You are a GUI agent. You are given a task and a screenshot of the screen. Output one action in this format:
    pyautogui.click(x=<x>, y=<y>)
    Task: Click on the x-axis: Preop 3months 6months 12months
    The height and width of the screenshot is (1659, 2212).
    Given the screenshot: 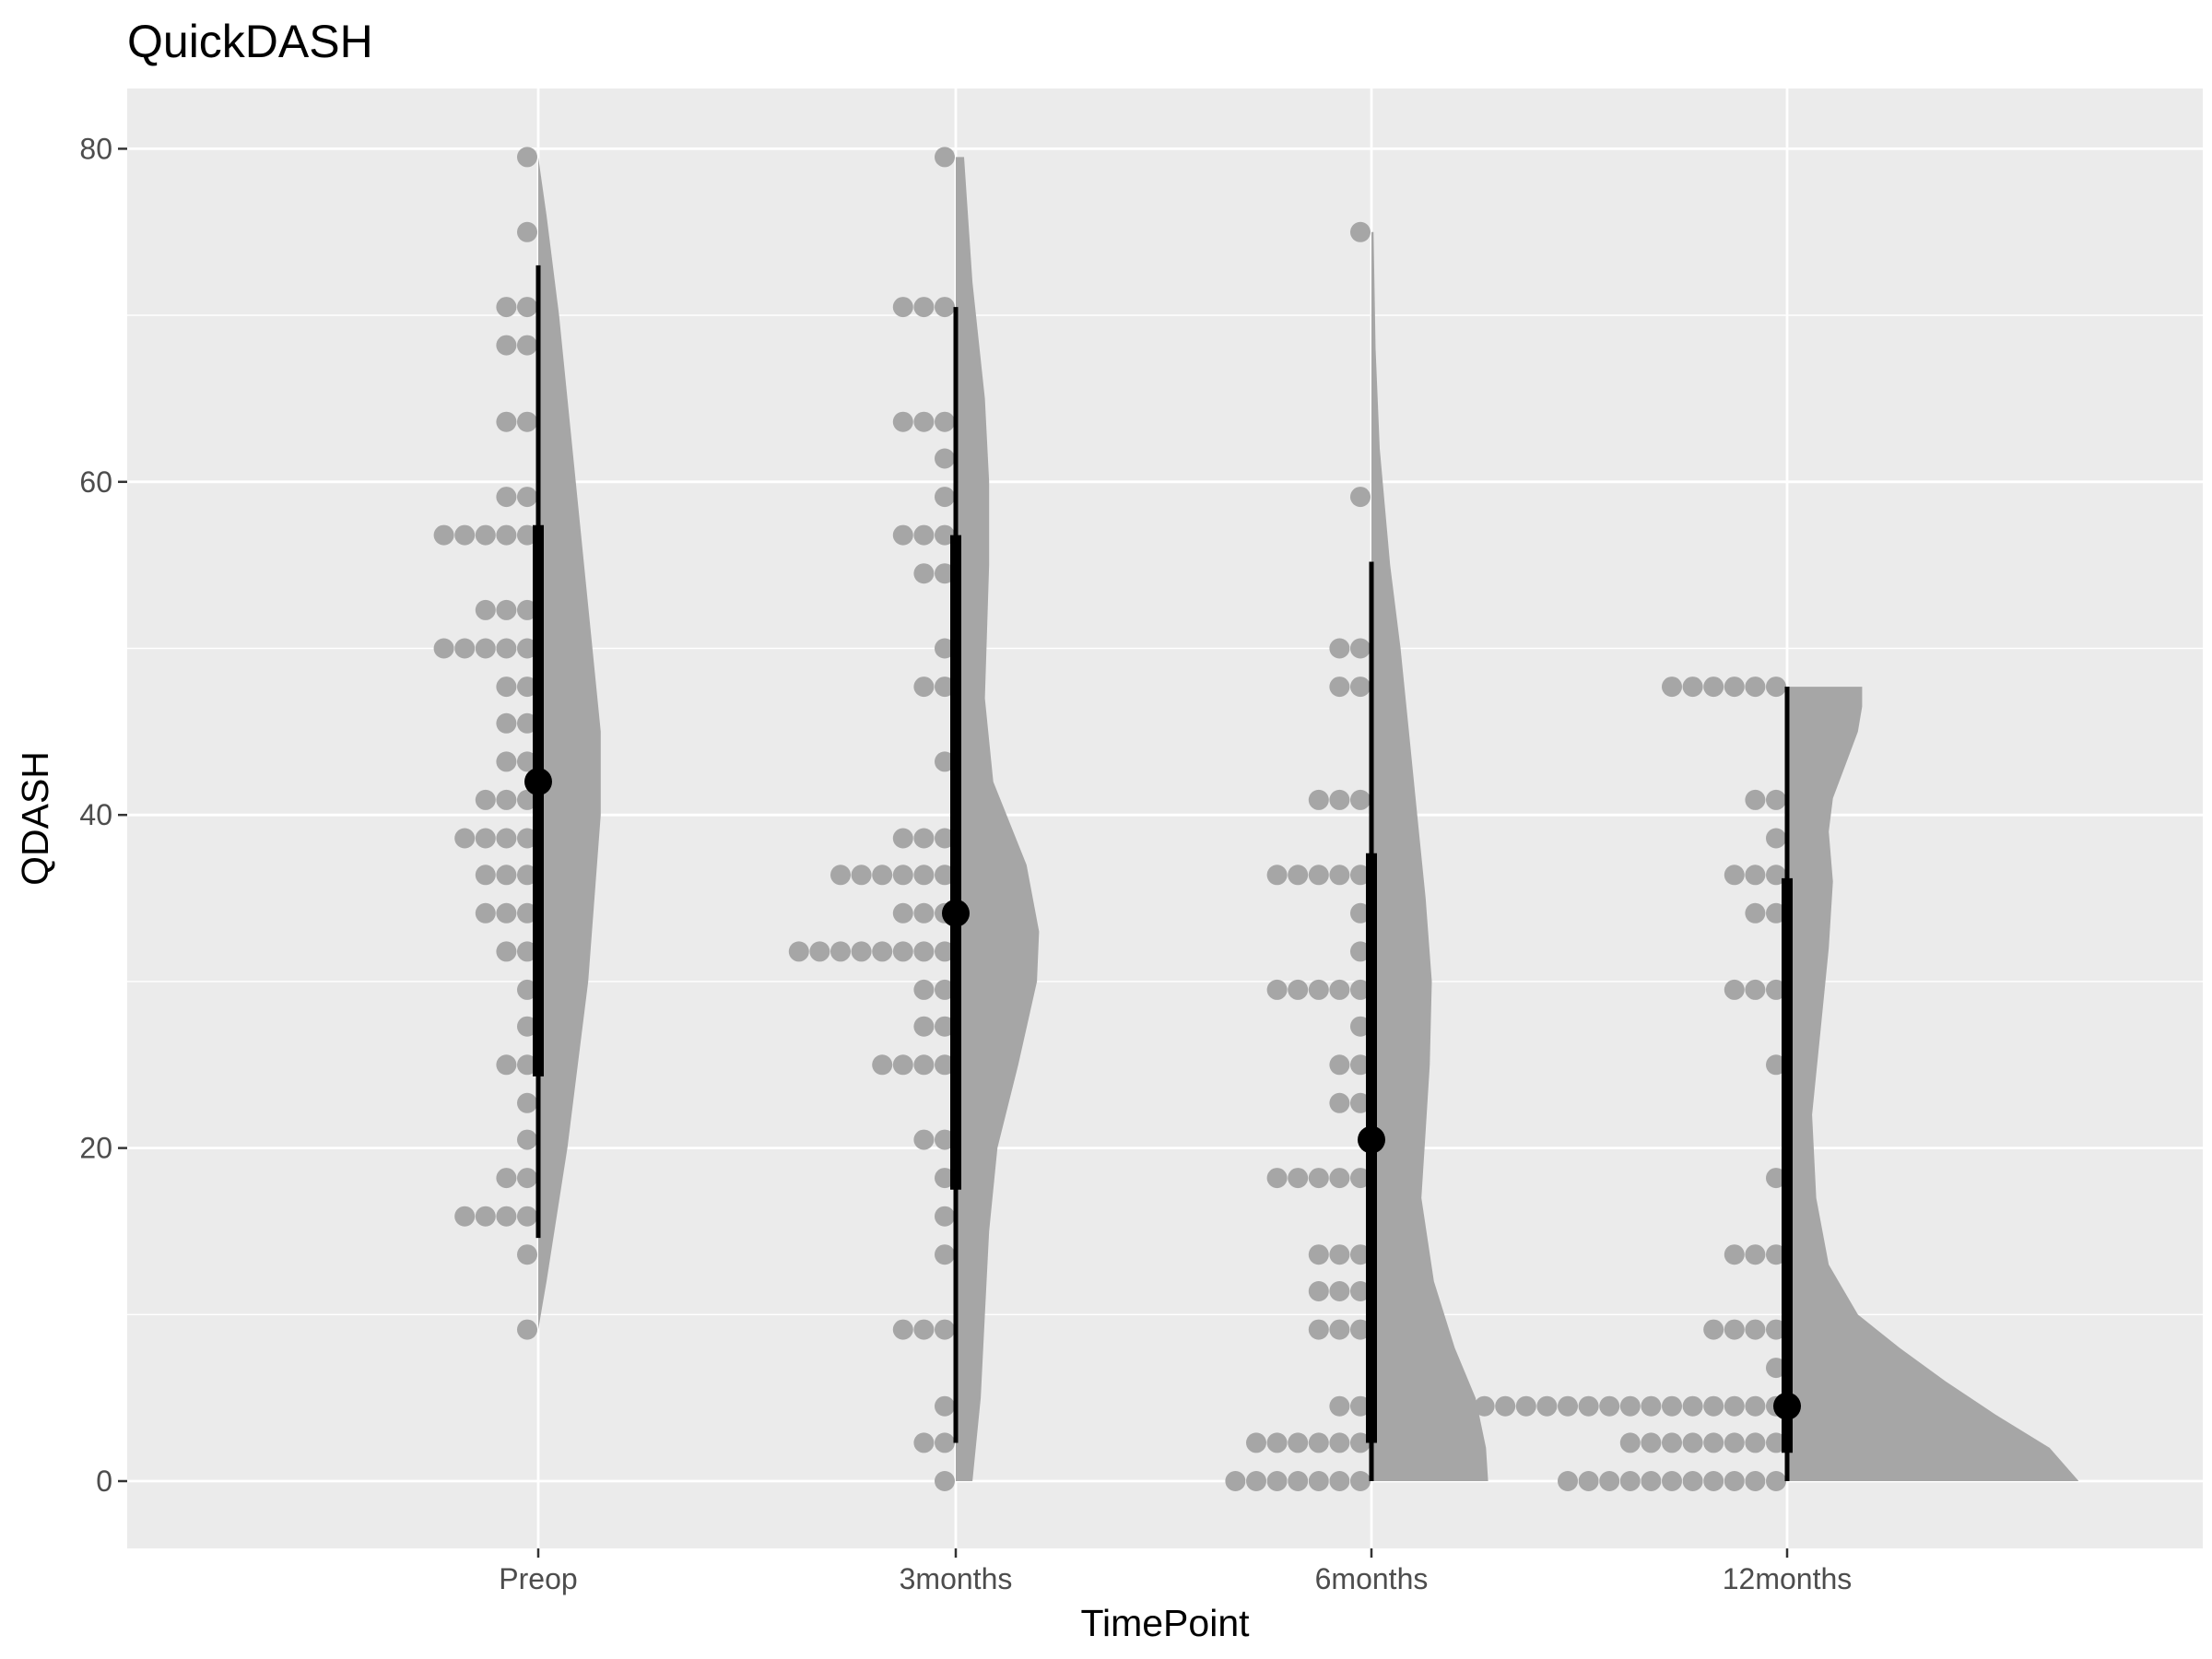 What is the action you would take?
    pyautogui.click(x=1175, y=1571)
    